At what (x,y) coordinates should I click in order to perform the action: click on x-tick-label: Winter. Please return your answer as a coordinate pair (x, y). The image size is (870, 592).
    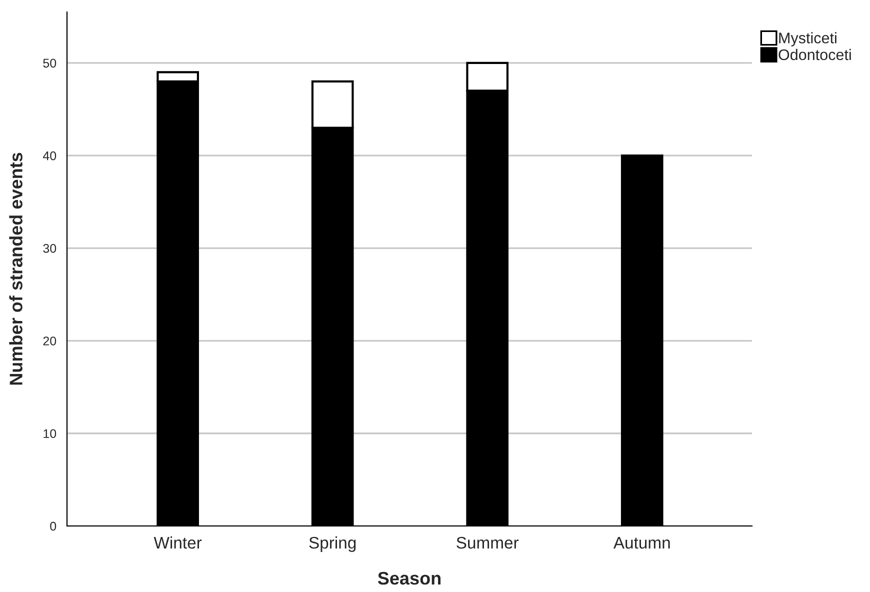
    Looking at the image, I should click on (178, 542).